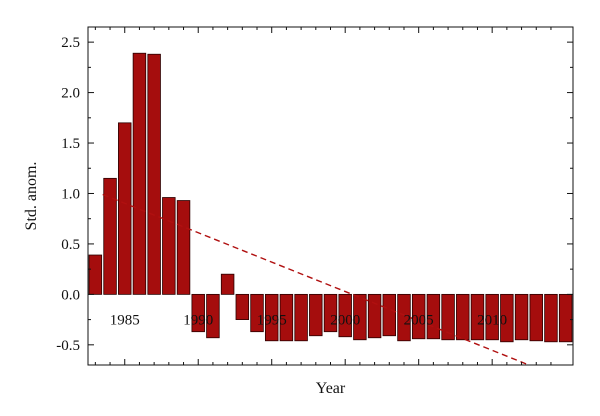 The width and height of the screenshot is (600, 416). Describe the element at coordinates (331, 388) in the screenshot. I see `x-axis-title: Year` at that location.